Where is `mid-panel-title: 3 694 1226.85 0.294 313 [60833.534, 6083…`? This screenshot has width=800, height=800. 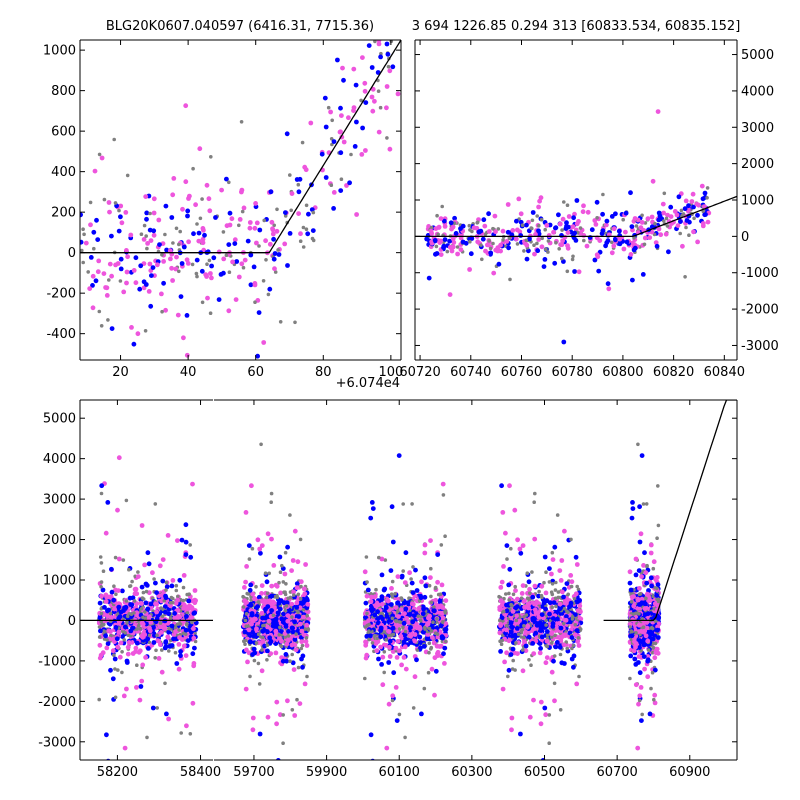
mid-panel-title: 3 694 1226.85 0.294 313 [60833.534, 6083… is located at coordinates (576, 26).